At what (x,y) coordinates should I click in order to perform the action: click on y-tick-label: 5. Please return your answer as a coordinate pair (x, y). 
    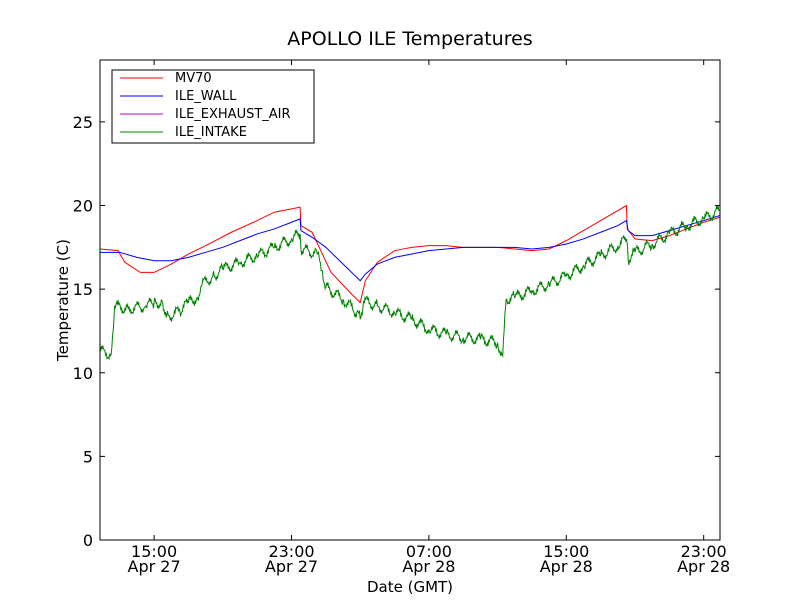
    Looking at the image, I should click on (88, 456).